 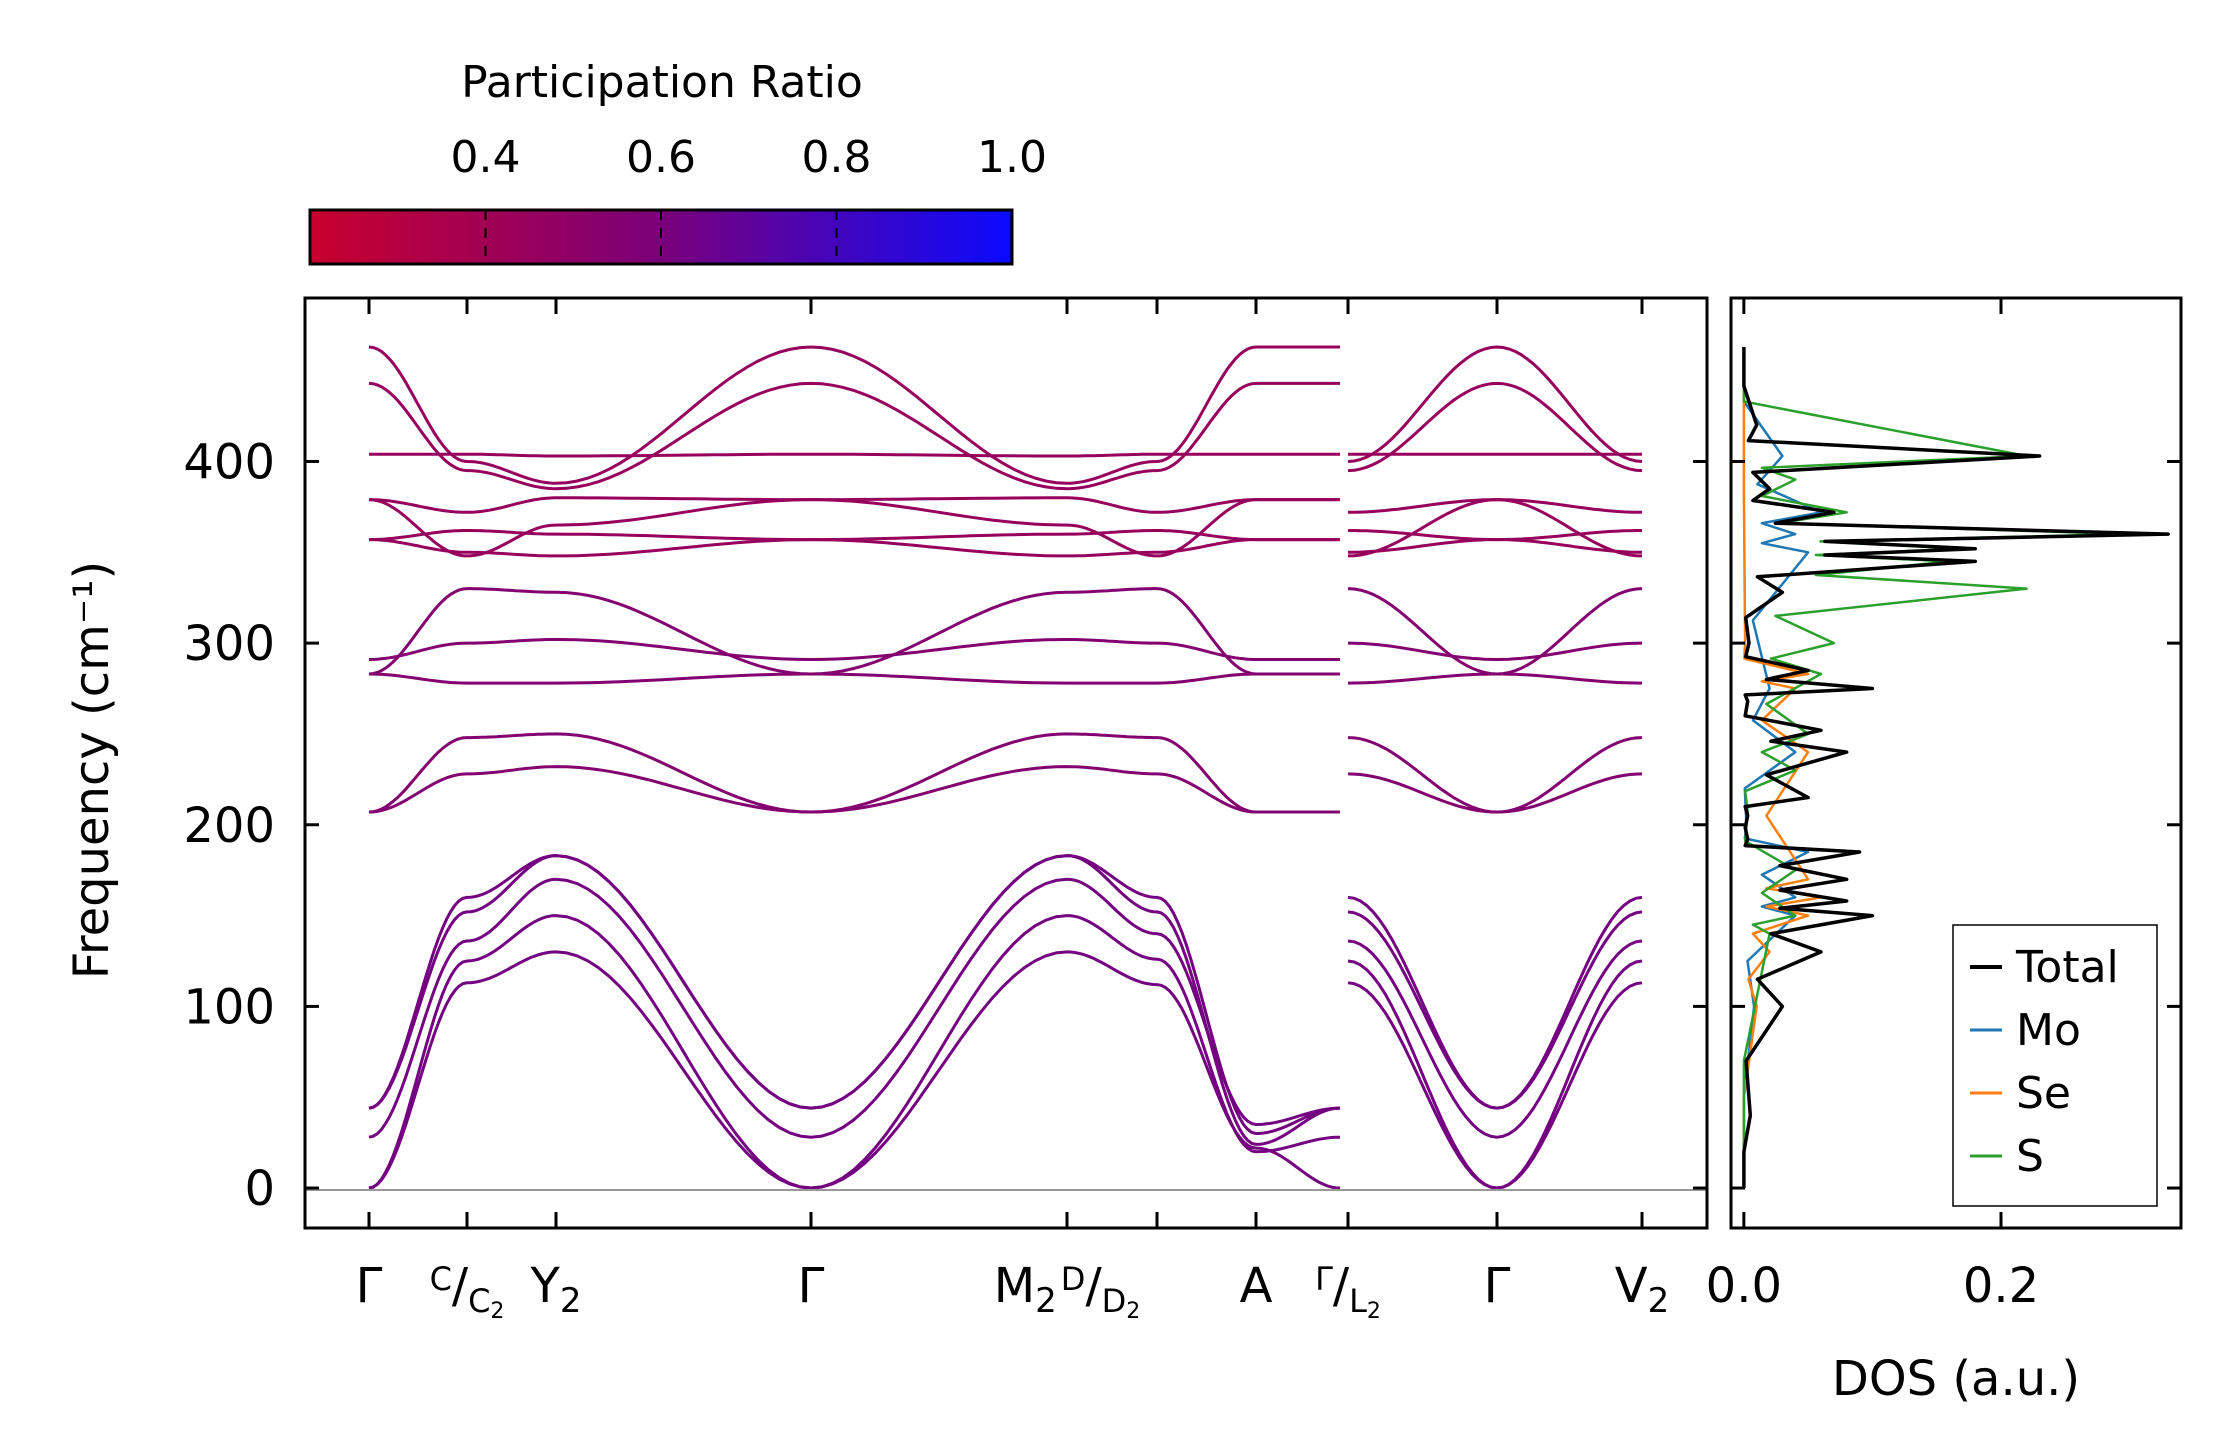 I want to click on y-tick-label: 0, so click(x=259, y=1189).